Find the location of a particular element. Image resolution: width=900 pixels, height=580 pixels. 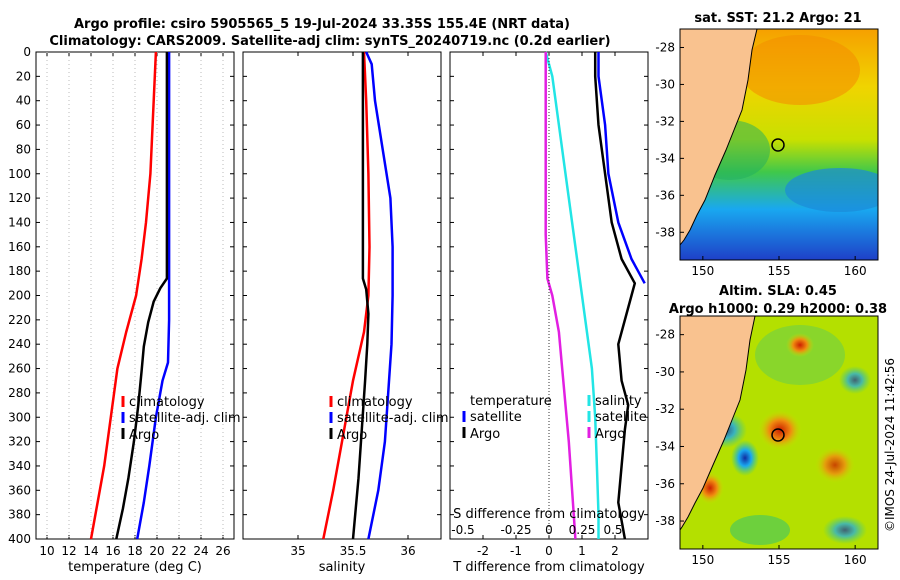

sst-map is located at coordinates (779, 144).